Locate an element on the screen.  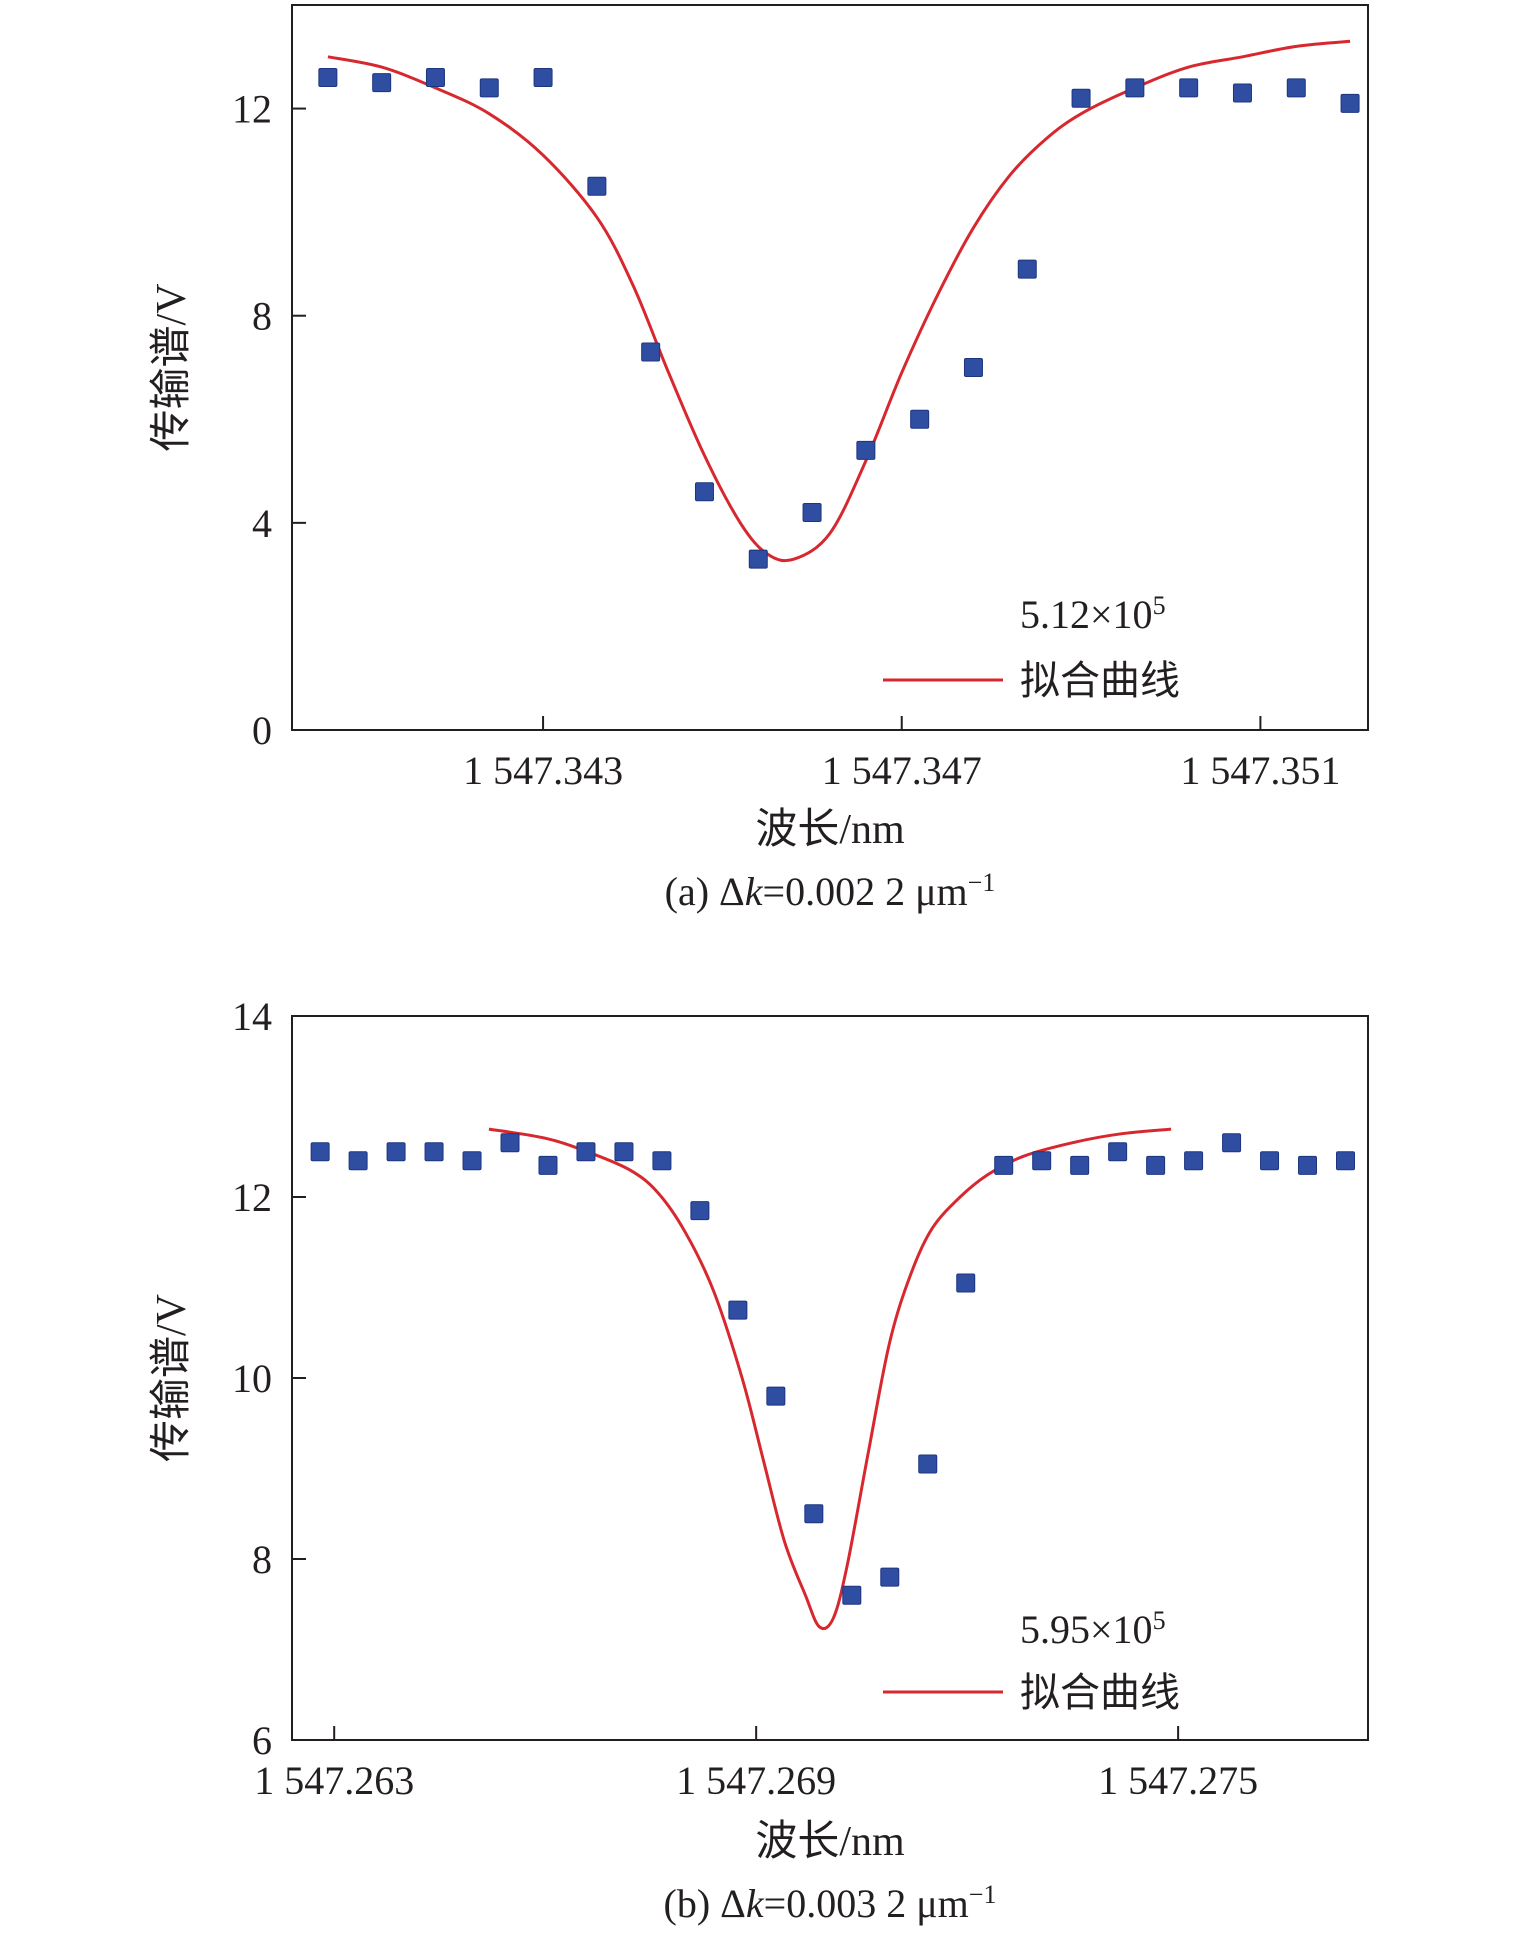
y-tick-label: 14 is located at coordinates (252, 1016).